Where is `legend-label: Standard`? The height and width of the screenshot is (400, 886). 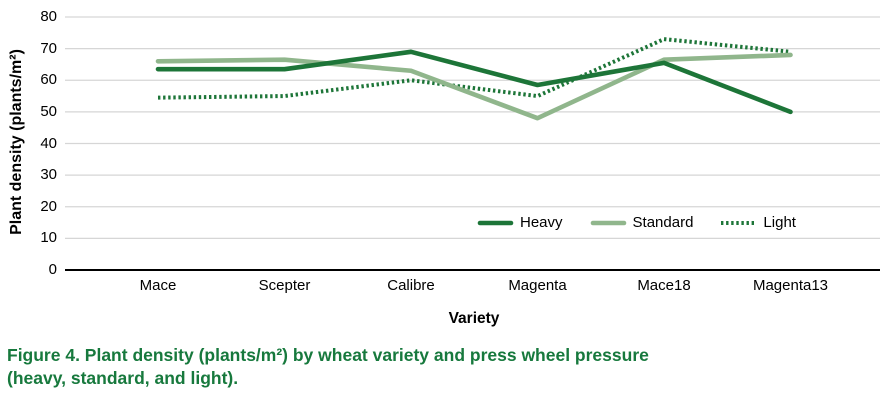 legend-label: Standard is located at coordinates (663, 222).